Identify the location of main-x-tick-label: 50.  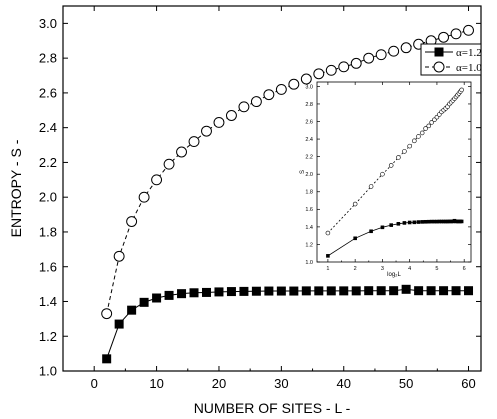
(406, 383).